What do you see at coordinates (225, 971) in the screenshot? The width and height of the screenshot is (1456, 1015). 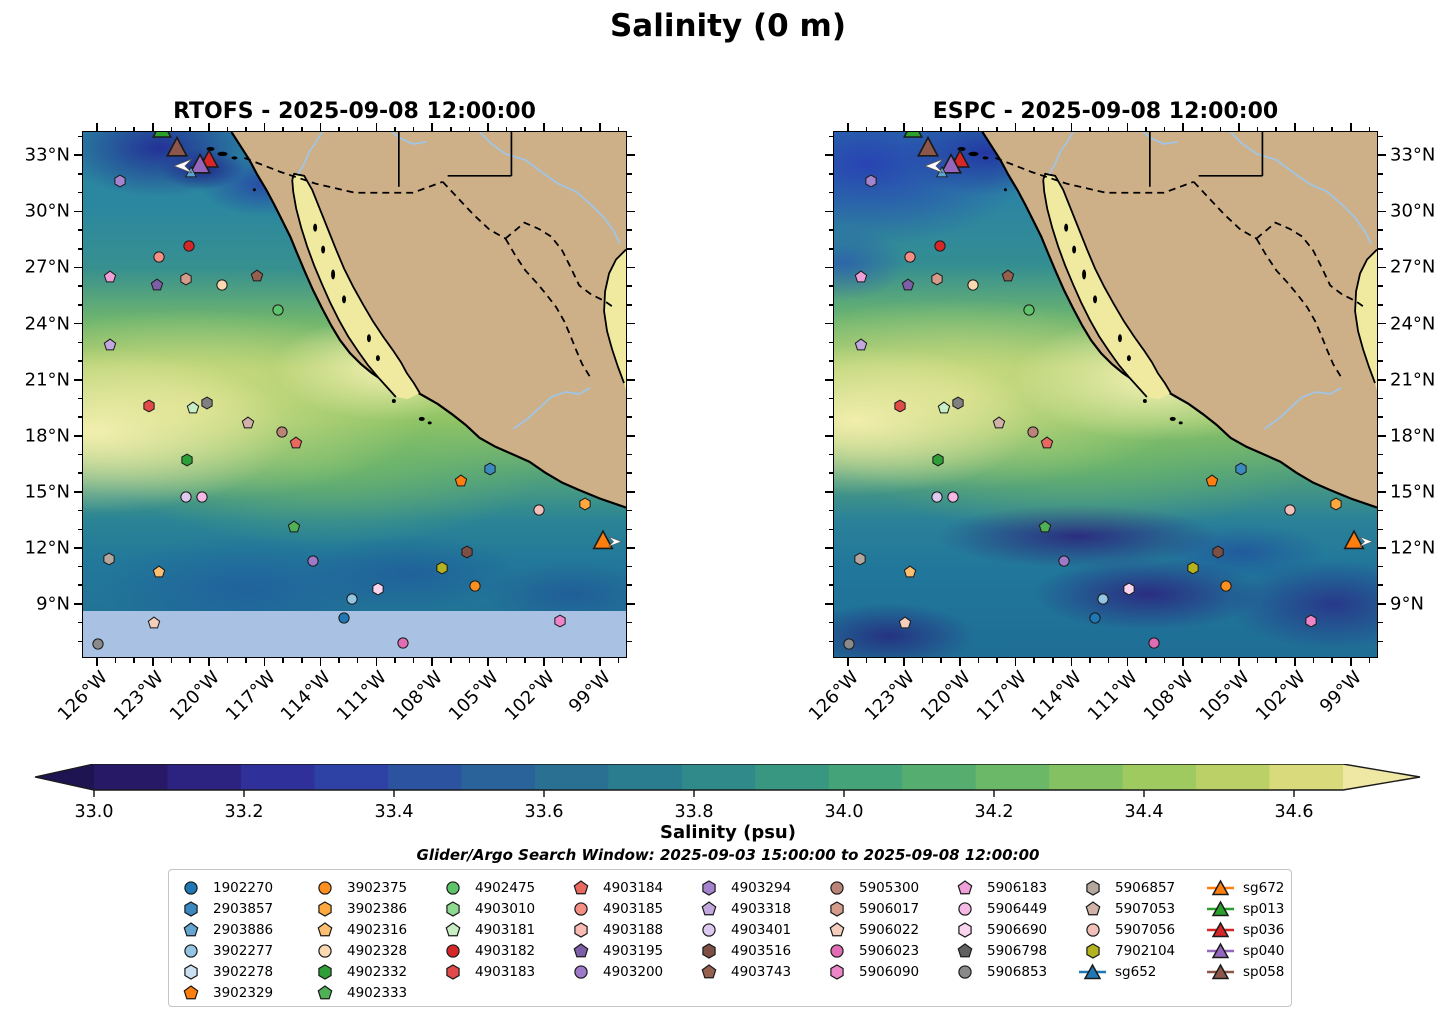 I see `legend-item: 3902278` at bounding box center [225, 971].